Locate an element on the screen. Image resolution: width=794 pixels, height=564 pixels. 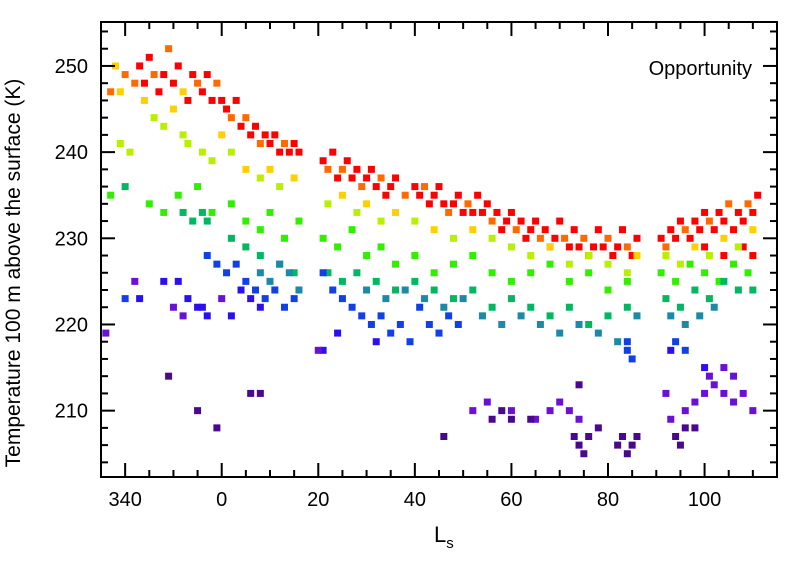
x-tick-label: 340 is located at coordinates (124, 500).